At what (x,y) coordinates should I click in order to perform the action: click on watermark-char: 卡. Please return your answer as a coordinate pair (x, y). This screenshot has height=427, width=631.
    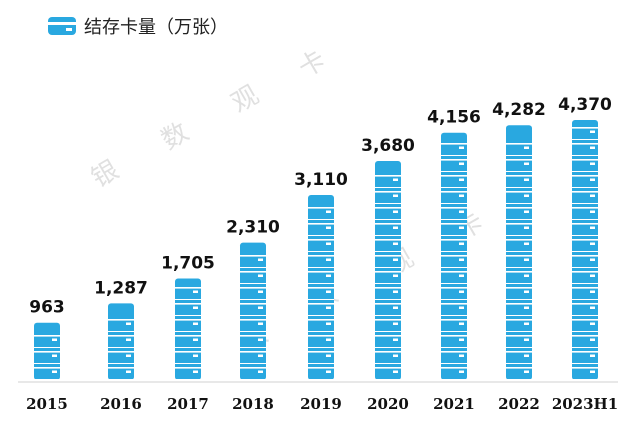
    Looking at the image, I should click on (313, 64).